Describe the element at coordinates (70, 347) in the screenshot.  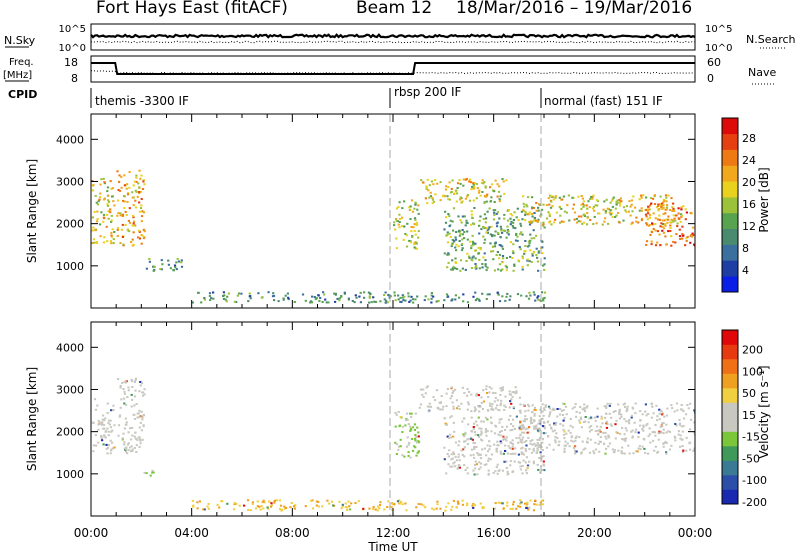
I see `ytick-label: 4000` at that location.